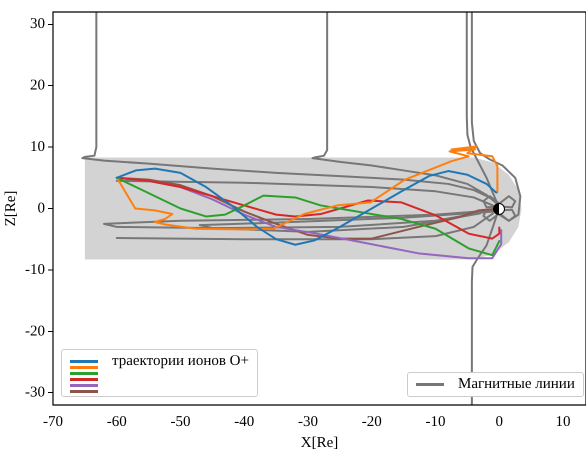 The height and width of the screenshot is (452, 586). Describe the element at coordinates (34, 270) in the screenshot. I see `y-tick-label: -10` at that location.